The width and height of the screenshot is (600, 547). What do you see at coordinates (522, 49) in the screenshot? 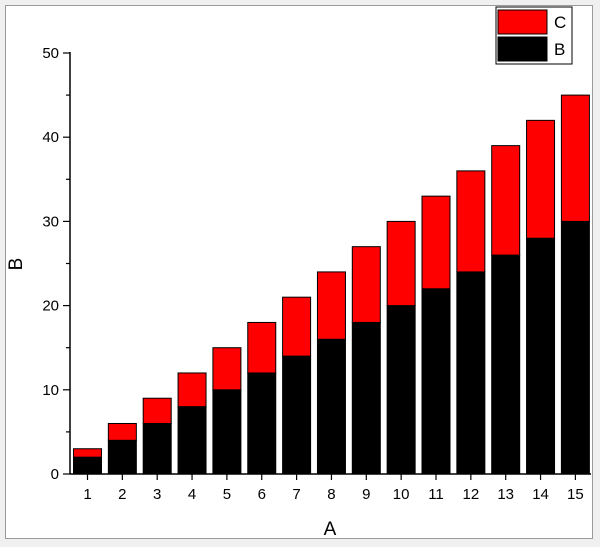
I see `legend-swatch-b` at bounding box center [522, 49].